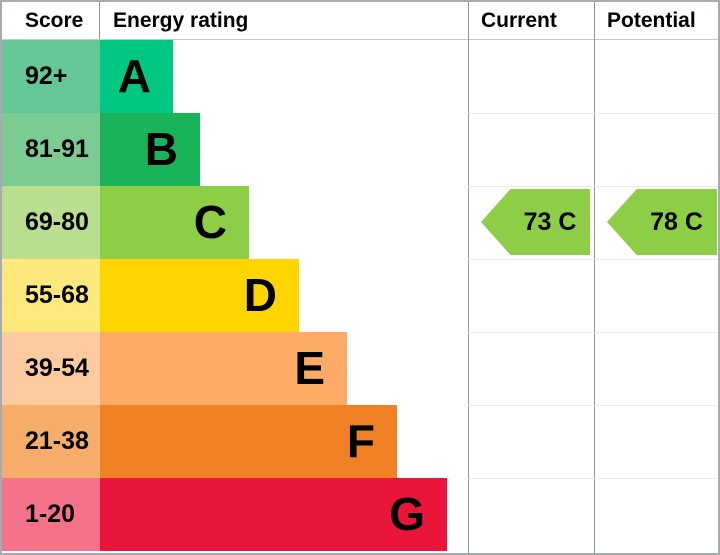 This screenshot has height=555, width=720. Describe the element at coordinates (51, 76) in the screenshot. I see `band-a-score-range: 92+` at that location.